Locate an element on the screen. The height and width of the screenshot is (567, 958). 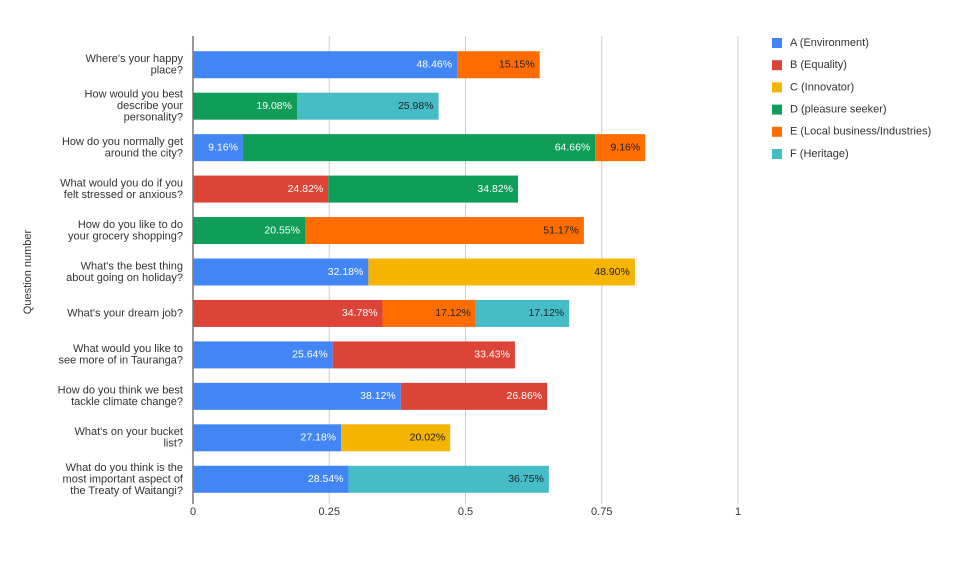
y-tick-label: How do you normally get around the city? is located at coordinates (122, 148).